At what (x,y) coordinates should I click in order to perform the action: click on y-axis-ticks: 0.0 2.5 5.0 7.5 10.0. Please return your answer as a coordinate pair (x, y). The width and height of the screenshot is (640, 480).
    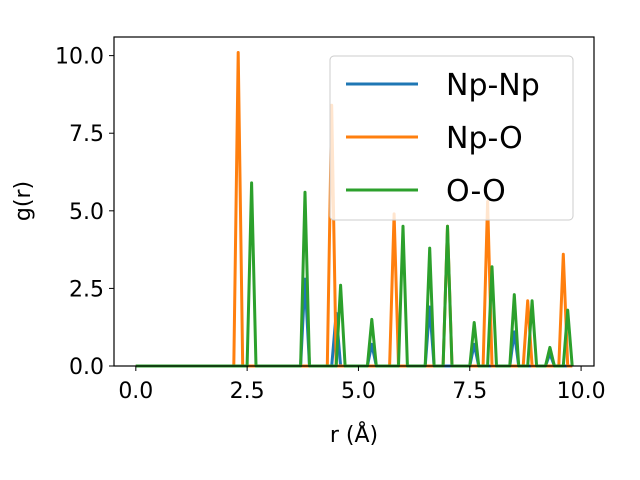
    Looking at the image, I should click on (84, 212).